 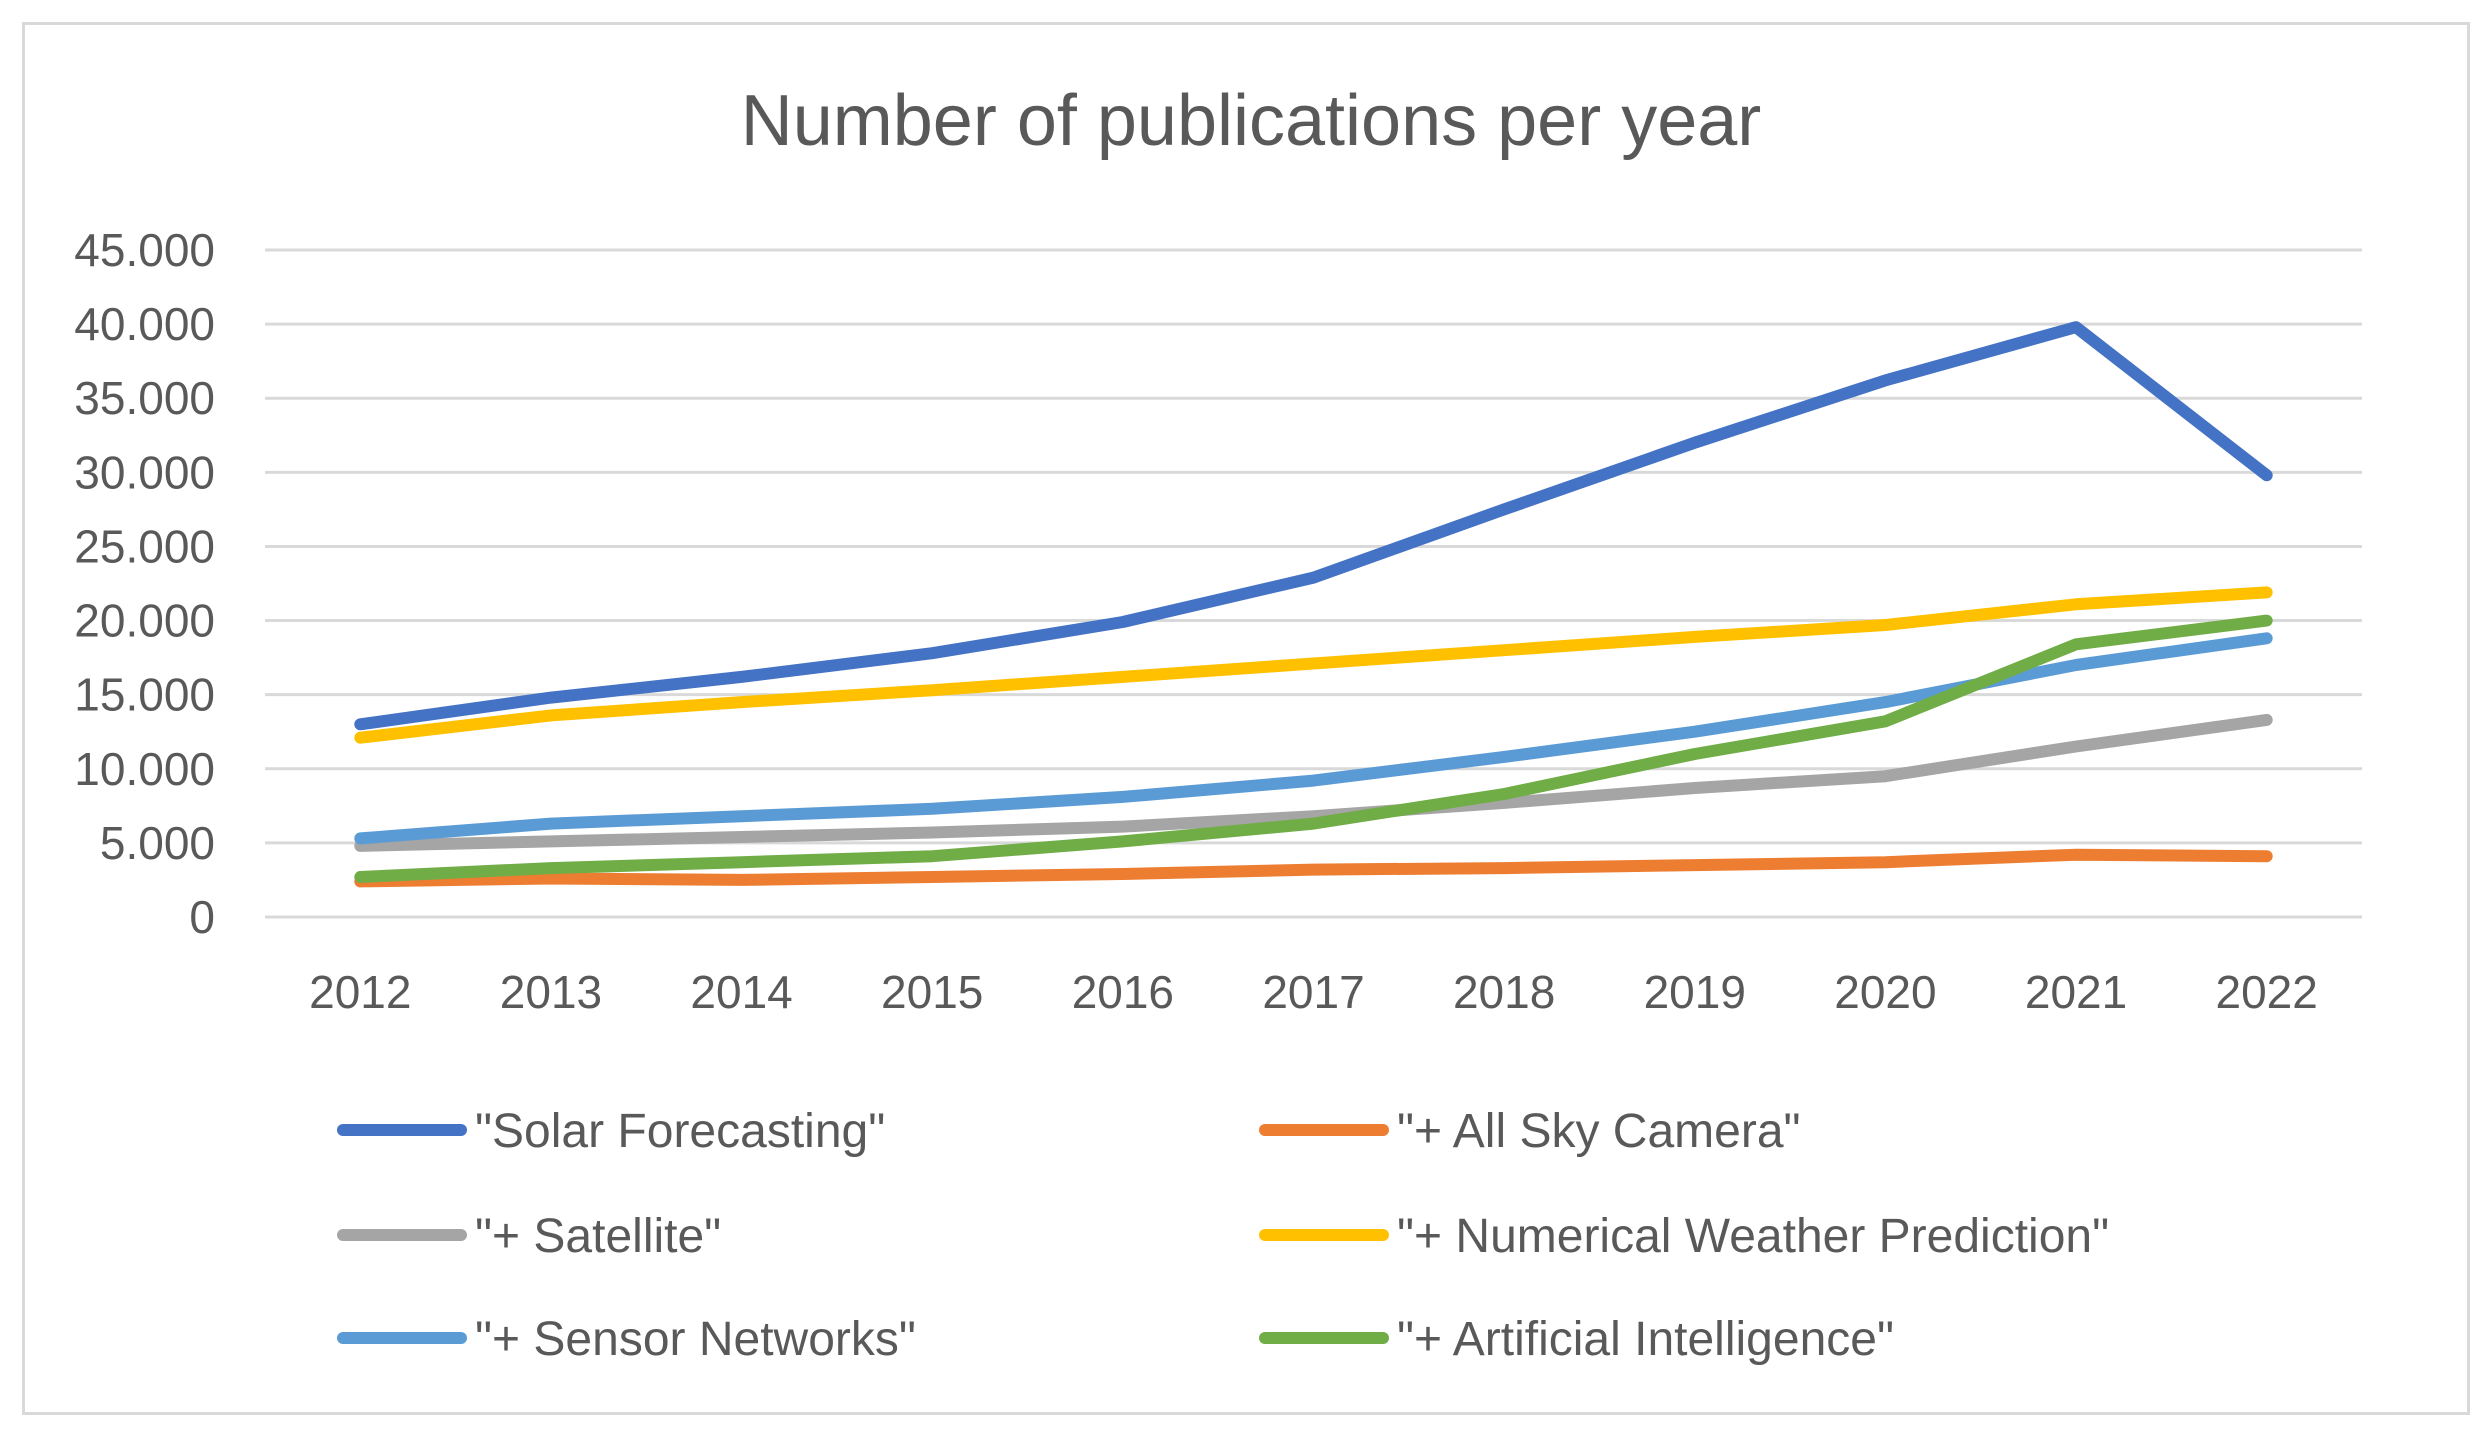 I want to click on legend-label: "Solar Forecasting", so click(x=680, y=1131).